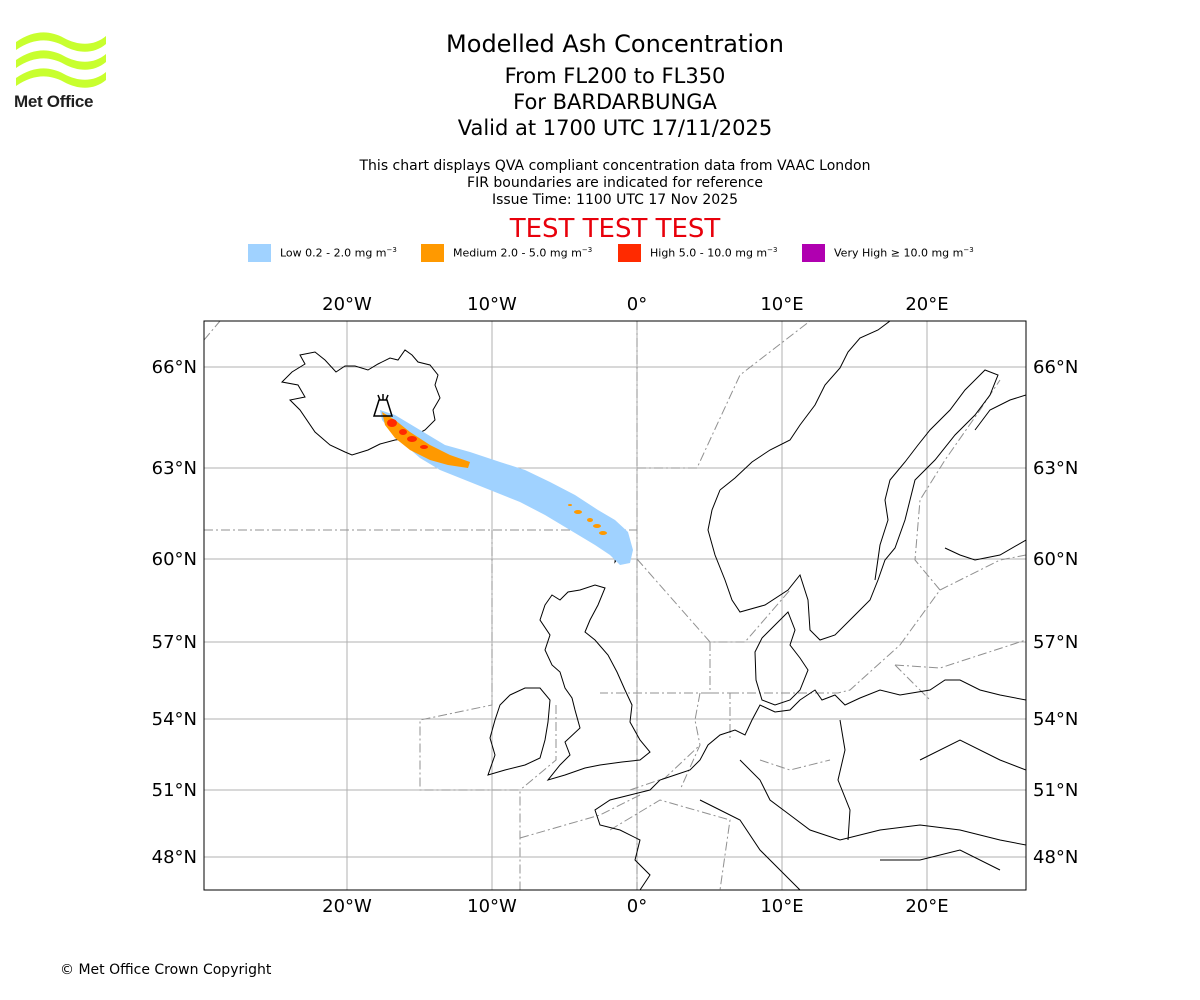 The height and width of the screenshot is (1000, 1200). What do you see at coordinates (1055, 559) in the screenshot?
I see `lat-label-right: 60°N` at bounding box center [1055, 559].